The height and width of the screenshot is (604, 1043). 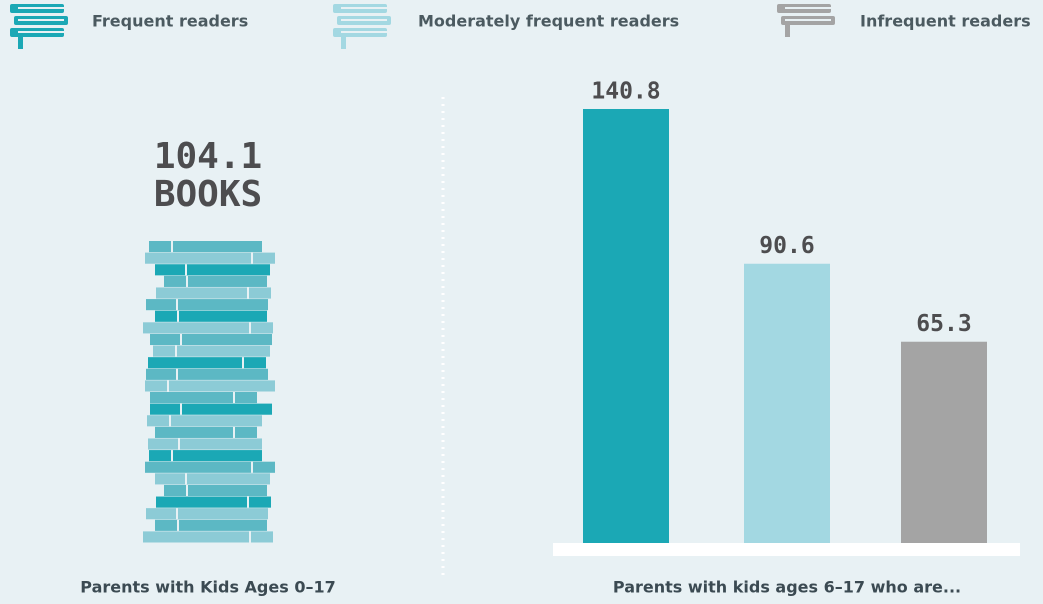 I want to click on legend-label: Moderately frequent readers, so click(x=548, y=21).